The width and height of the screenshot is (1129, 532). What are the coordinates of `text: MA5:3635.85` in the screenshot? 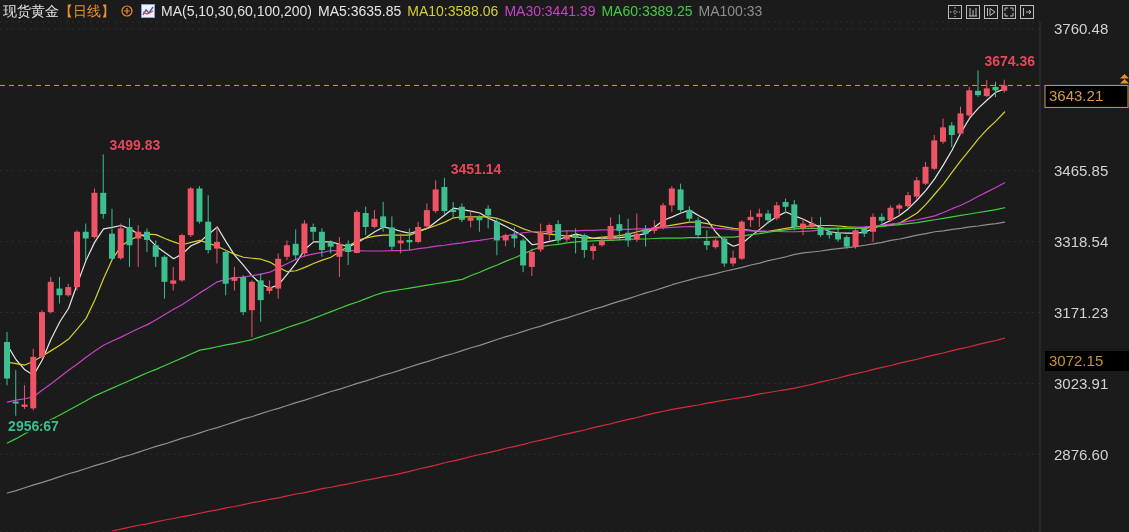 It's located at (360, 11).